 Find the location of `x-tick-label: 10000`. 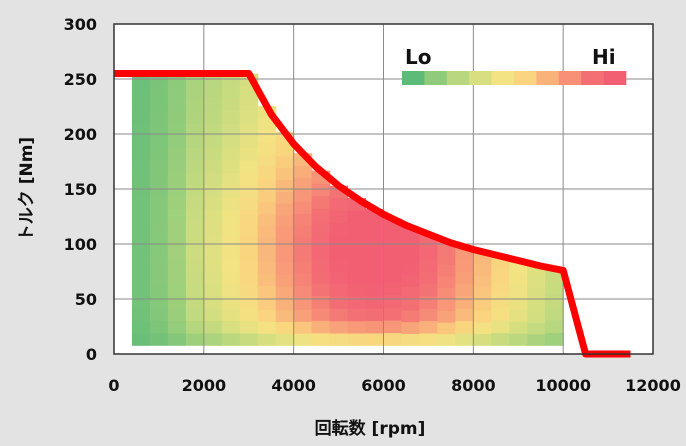

x-tick-label: 10000 is located at coordinates (563, 385).